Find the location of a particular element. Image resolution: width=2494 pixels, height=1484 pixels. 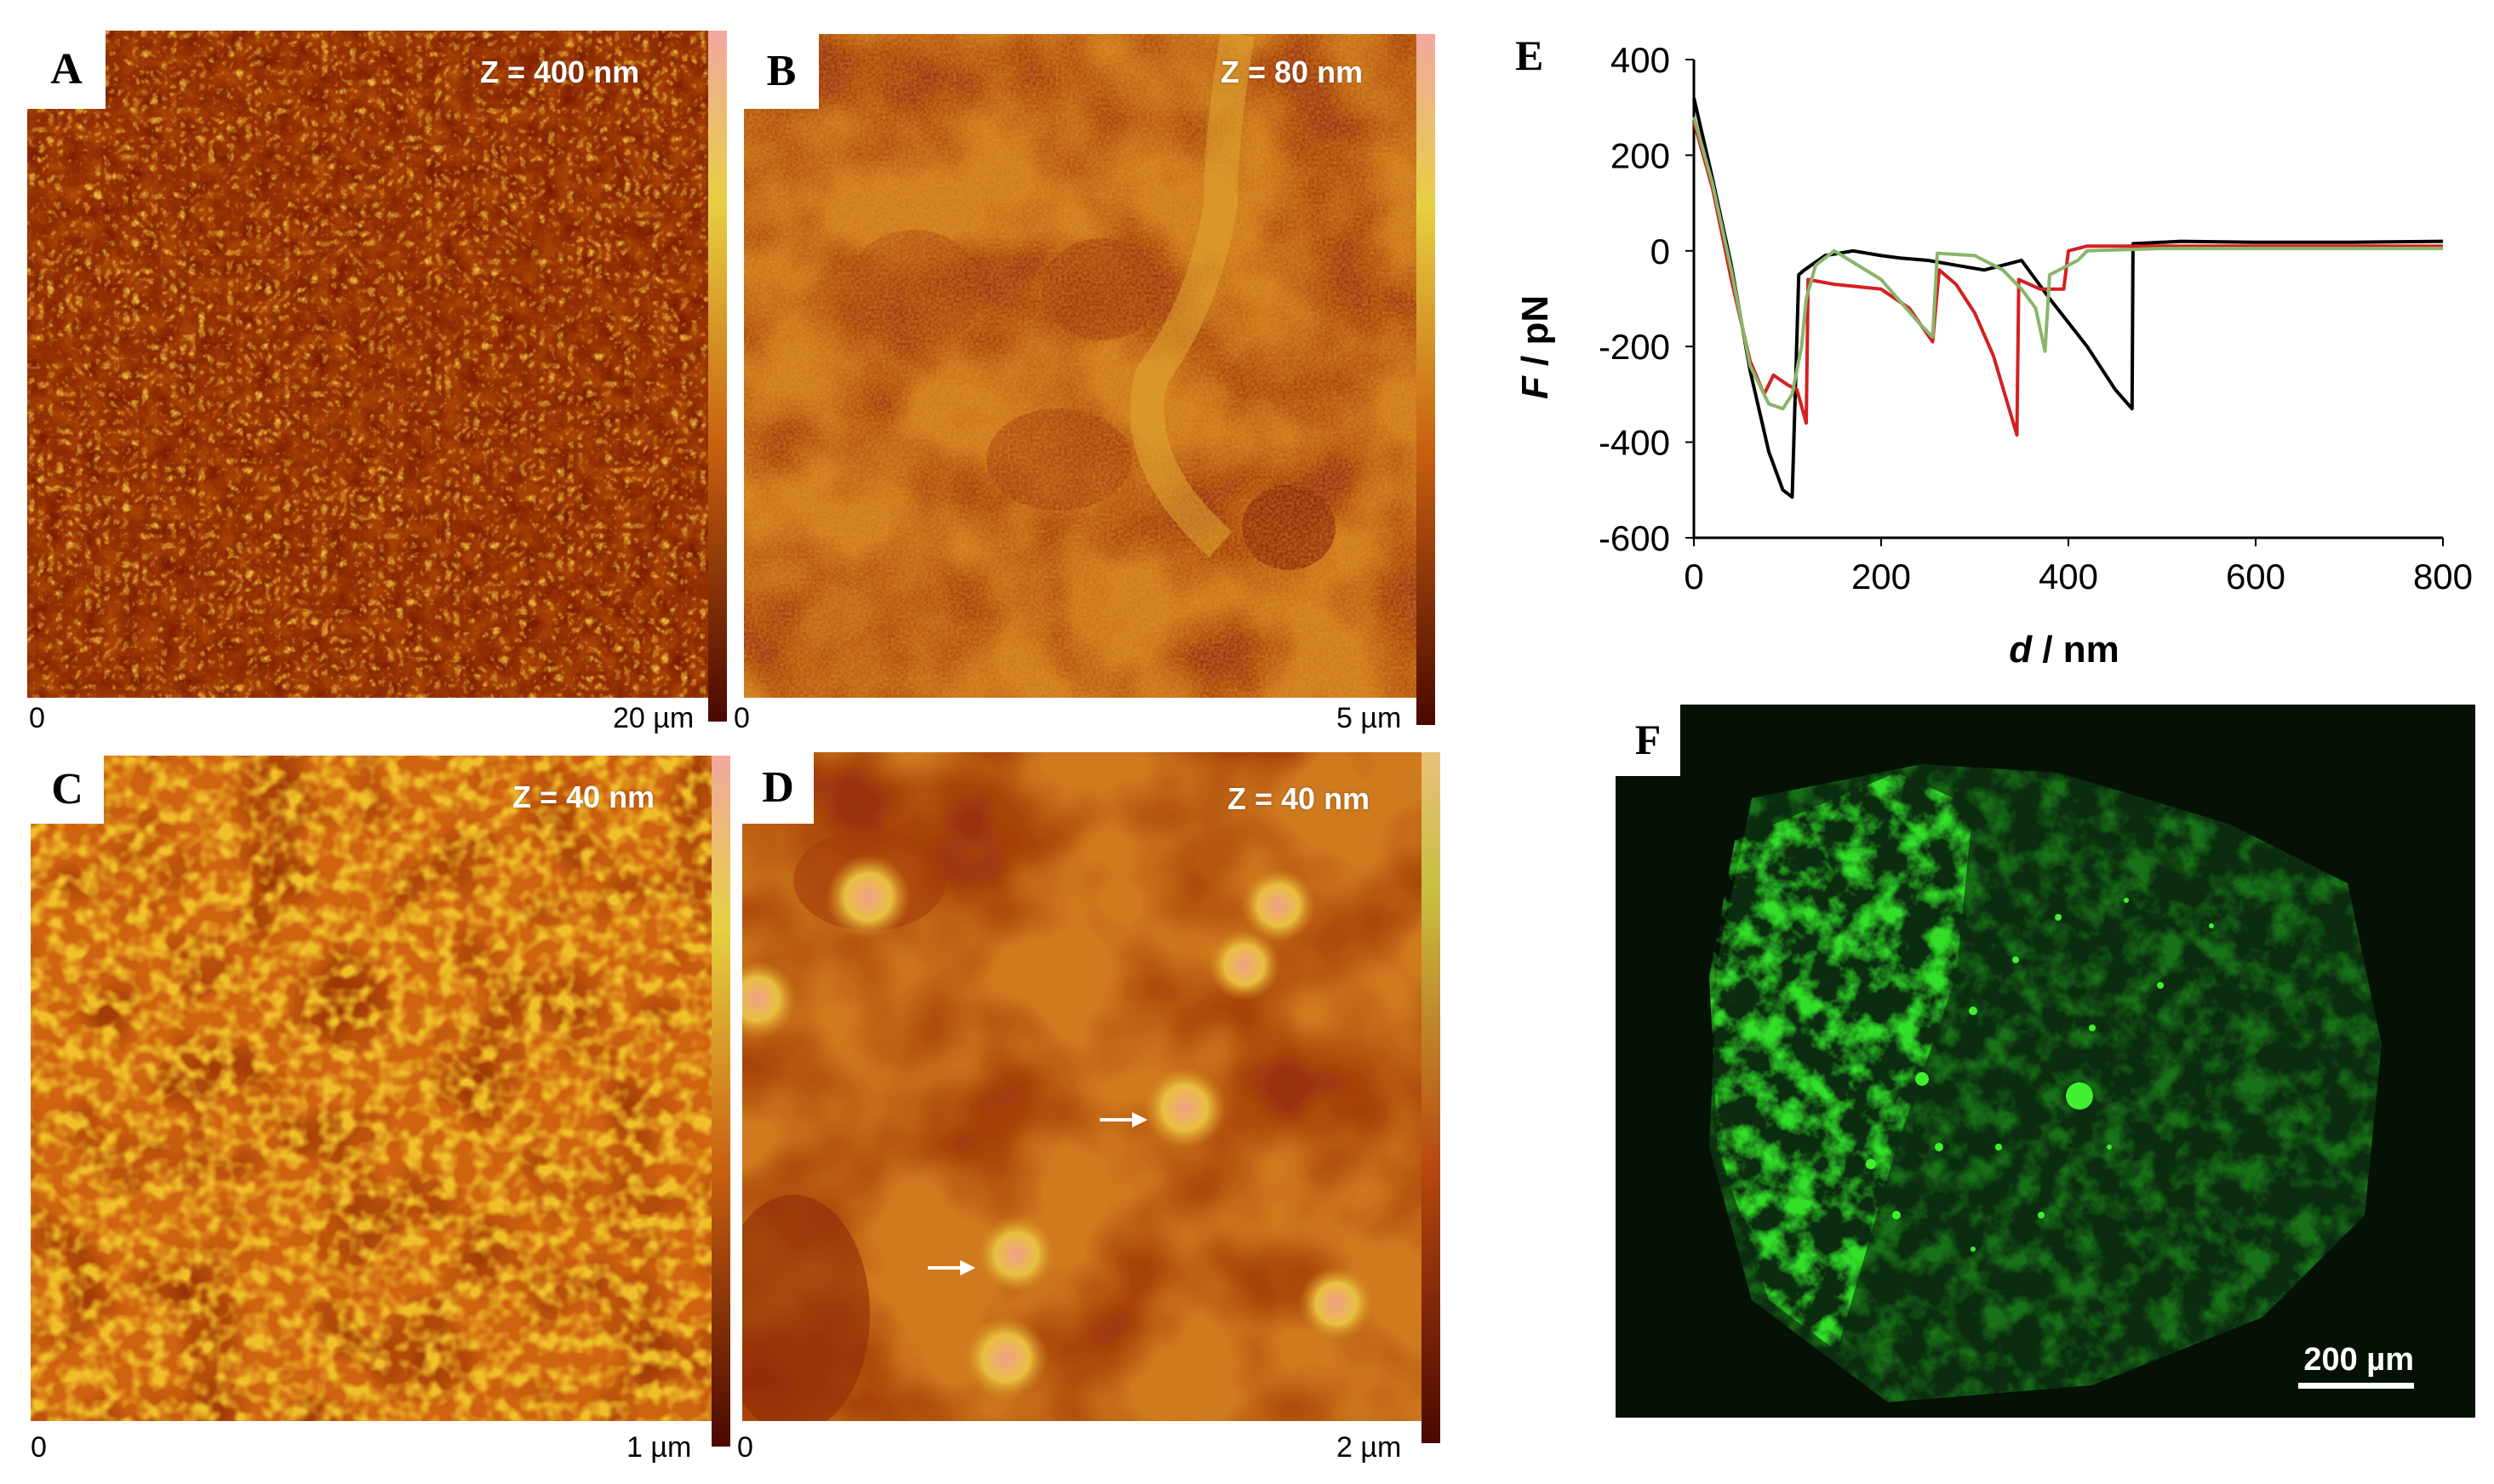

afm-image-c is located at coordinates (372, 1088).